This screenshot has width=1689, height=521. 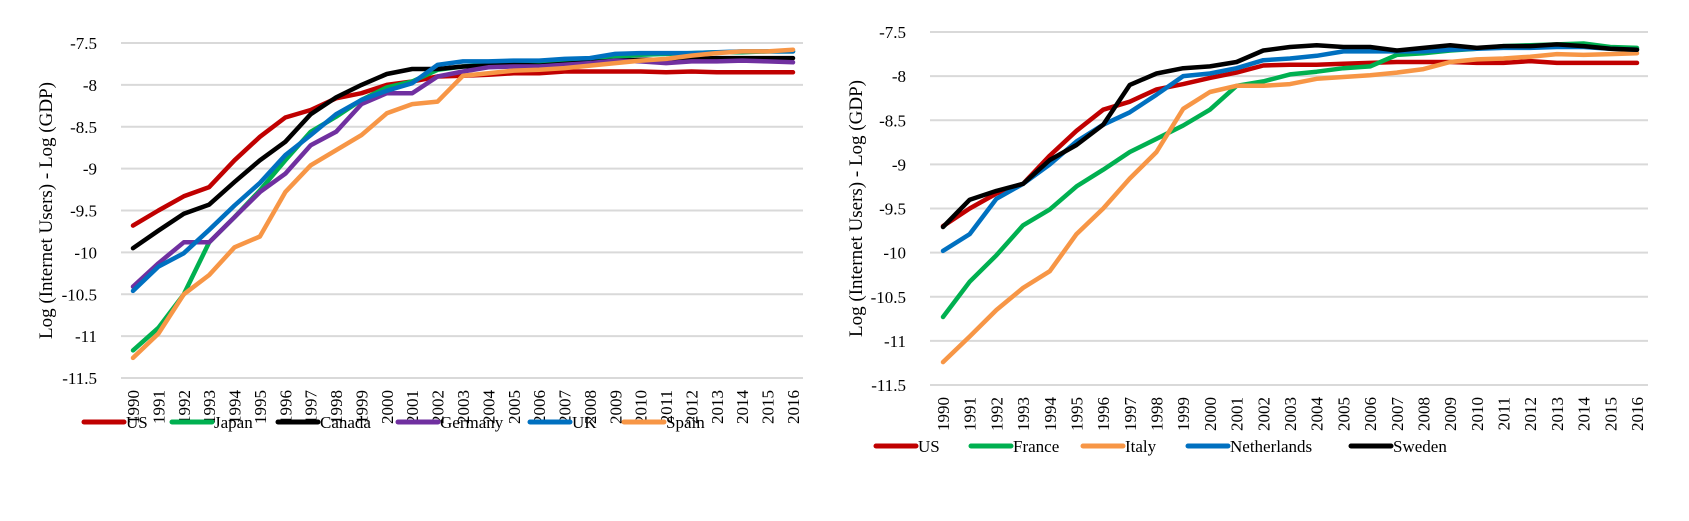 I want to click on legend-label-japan: Japan, so click(x=233, y=422).